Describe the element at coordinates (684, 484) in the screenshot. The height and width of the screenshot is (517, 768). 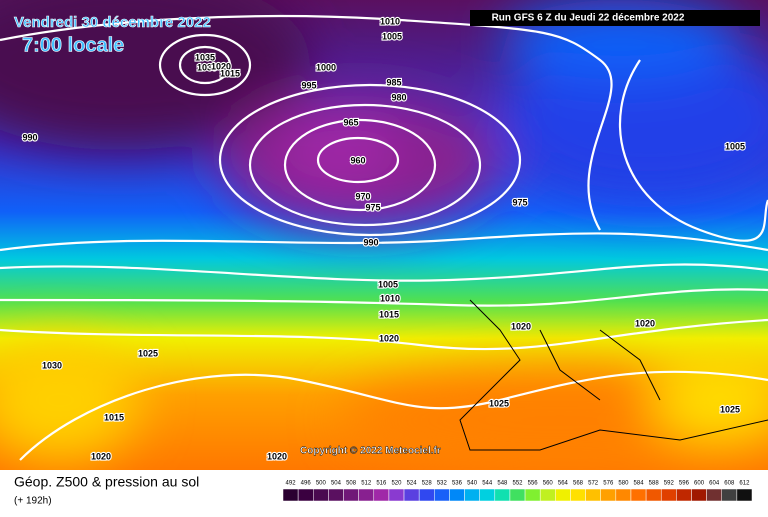
I see `scale-tick-label: 596` at that location.